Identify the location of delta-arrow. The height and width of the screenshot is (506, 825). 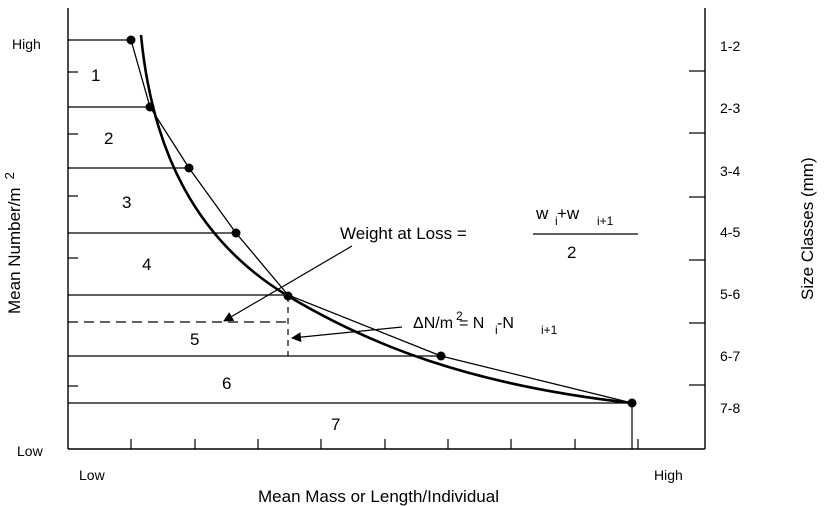
(347, 334).